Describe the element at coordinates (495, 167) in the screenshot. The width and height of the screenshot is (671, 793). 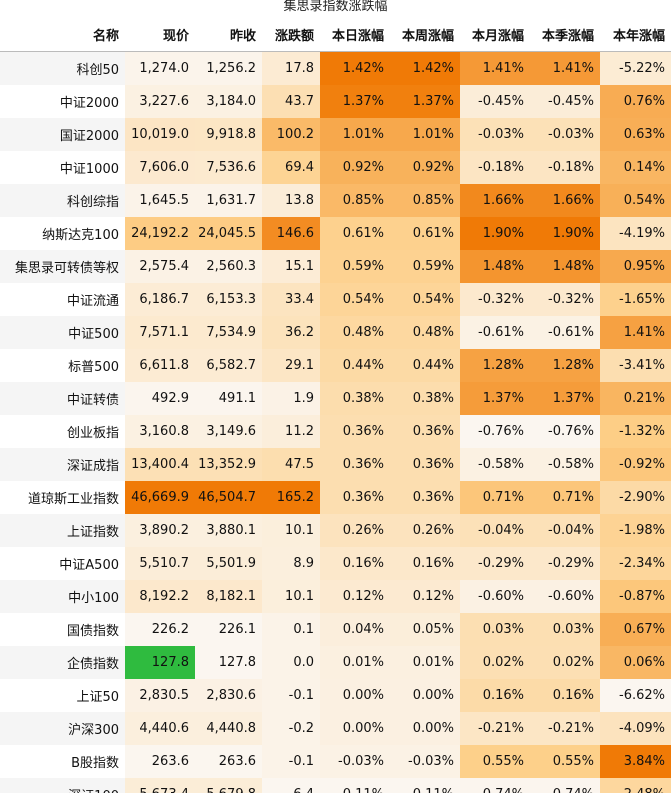
I see `value-cell: -0.18%` at that location.